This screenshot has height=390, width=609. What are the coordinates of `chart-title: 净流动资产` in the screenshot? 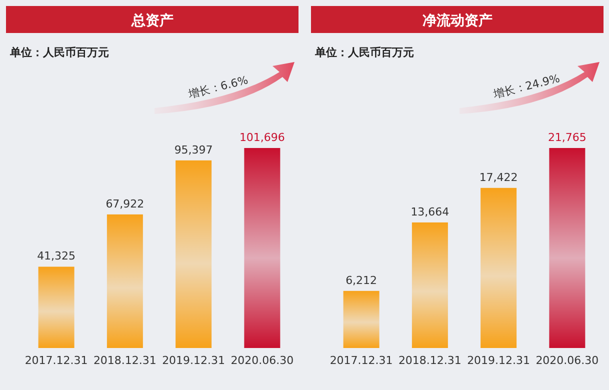 It's located at (457, 20).